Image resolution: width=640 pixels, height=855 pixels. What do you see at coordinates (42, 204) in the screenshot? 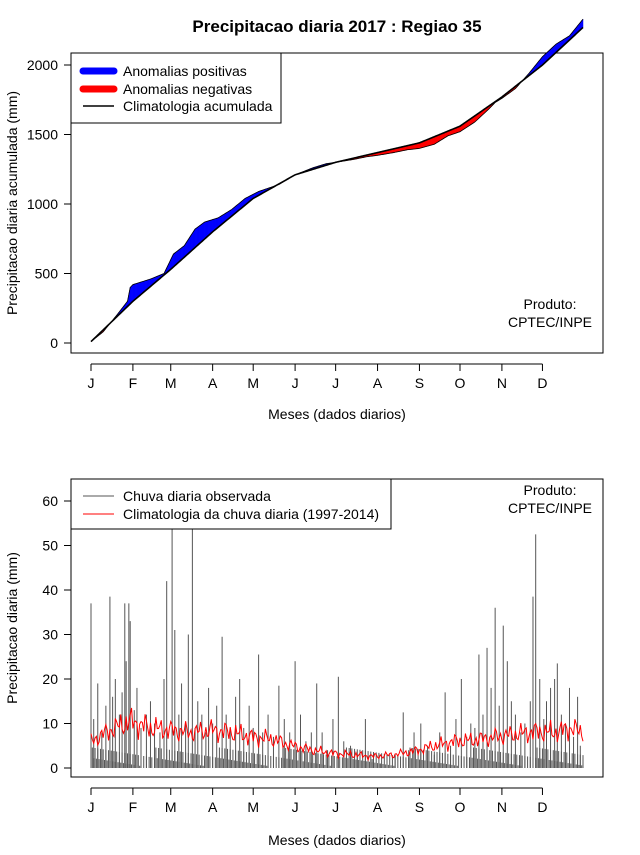
I see `y-tick-label: 1000` at bounding box center [42, 204].